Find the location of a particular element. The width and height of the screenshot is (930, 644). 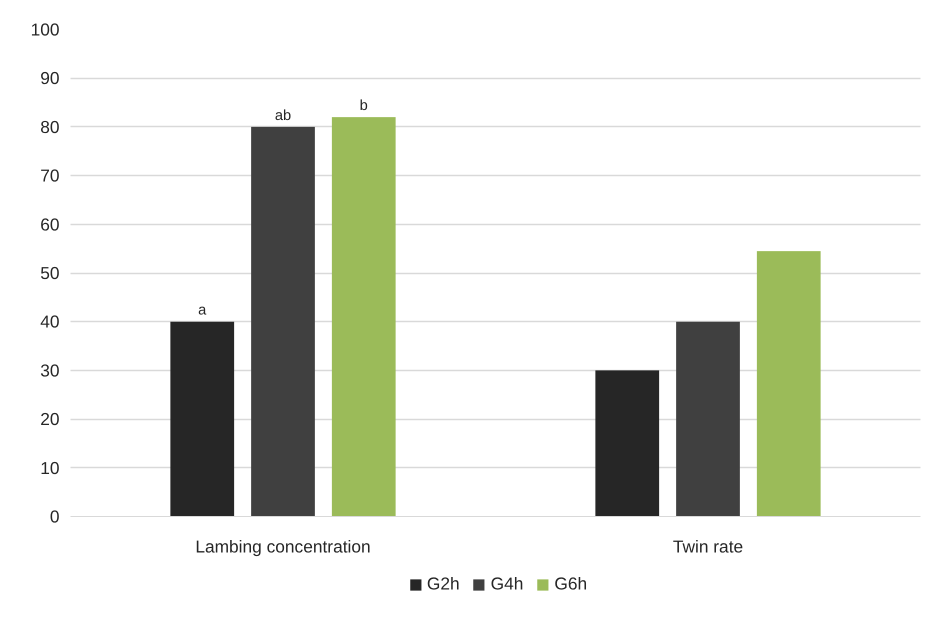

x-tick-label: Twin rate is located at coordinates (708, 546).